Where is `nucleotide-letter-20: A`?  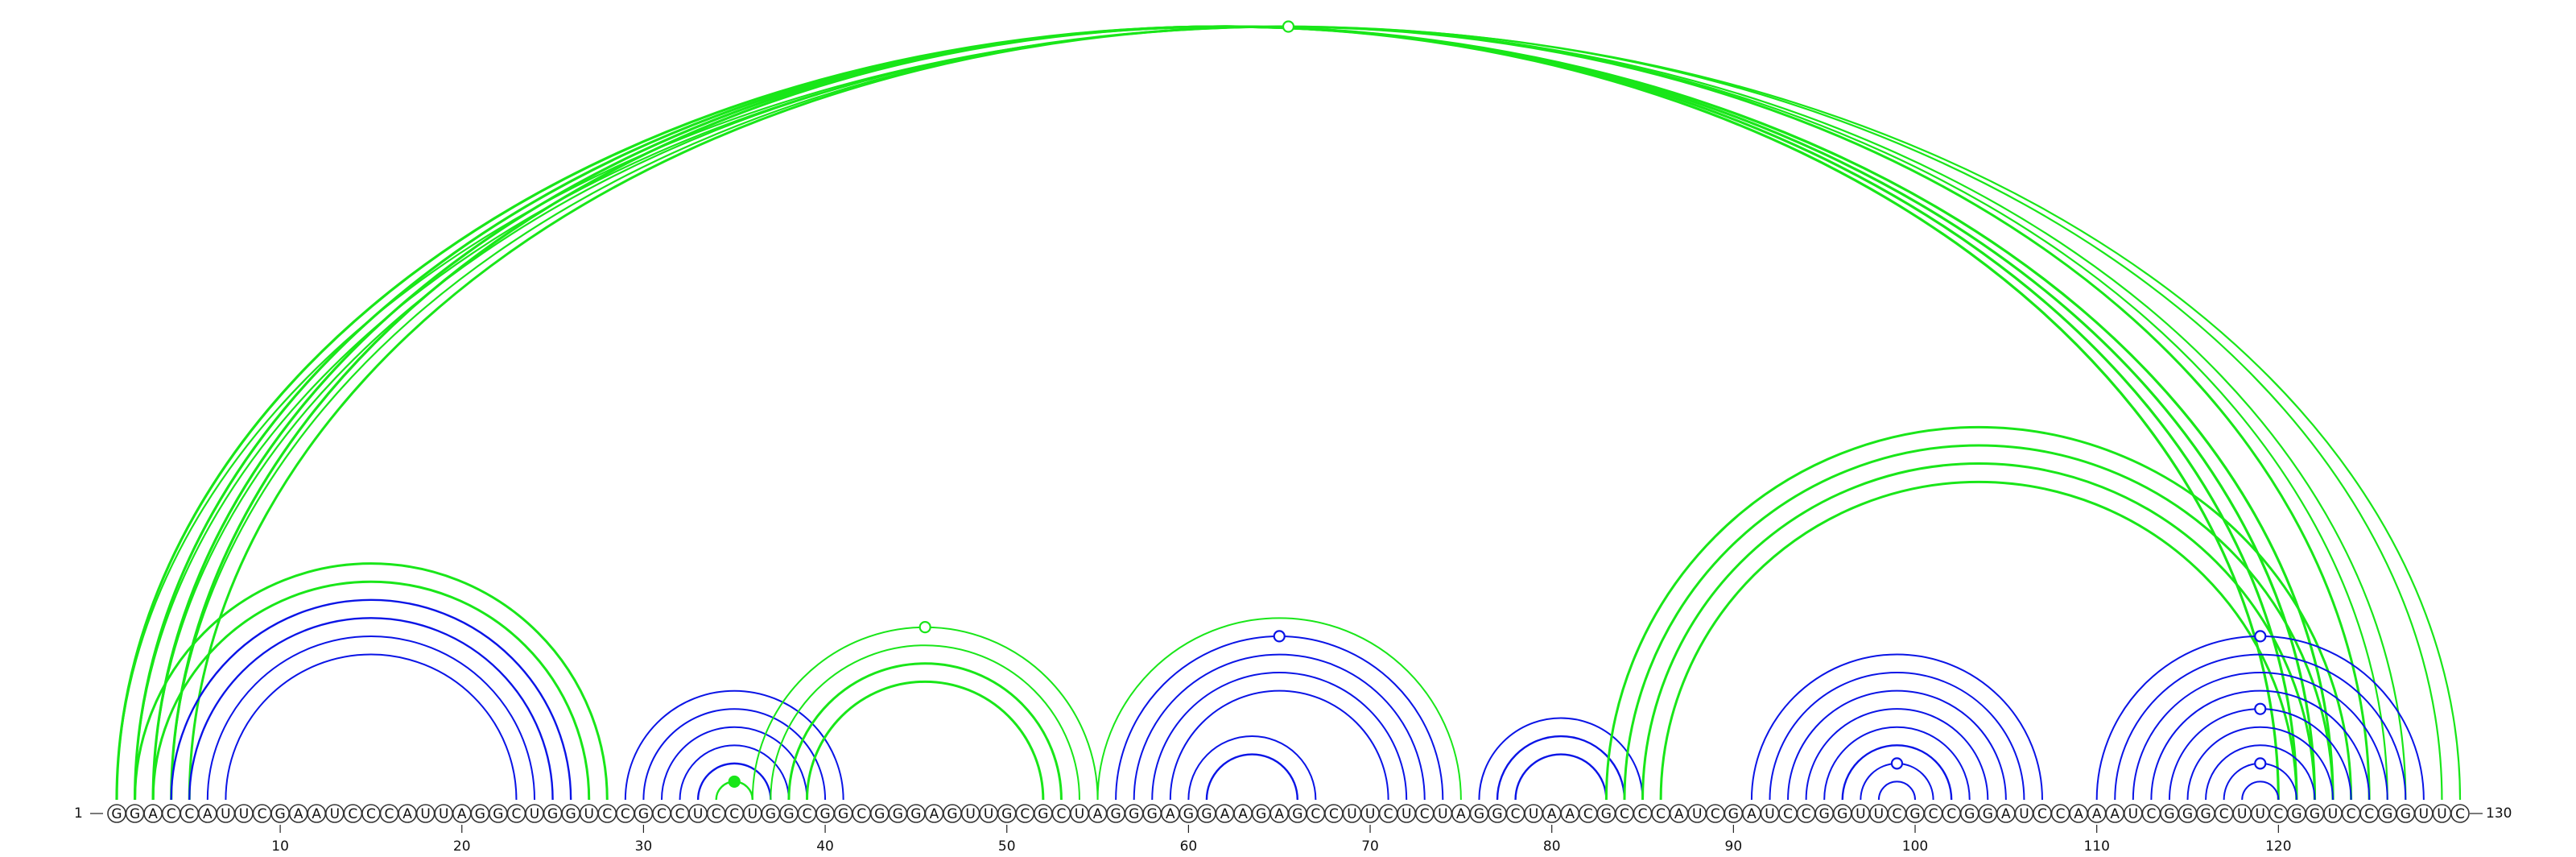 nucleotide-letter-20: A is located at coordinates (462, 814).